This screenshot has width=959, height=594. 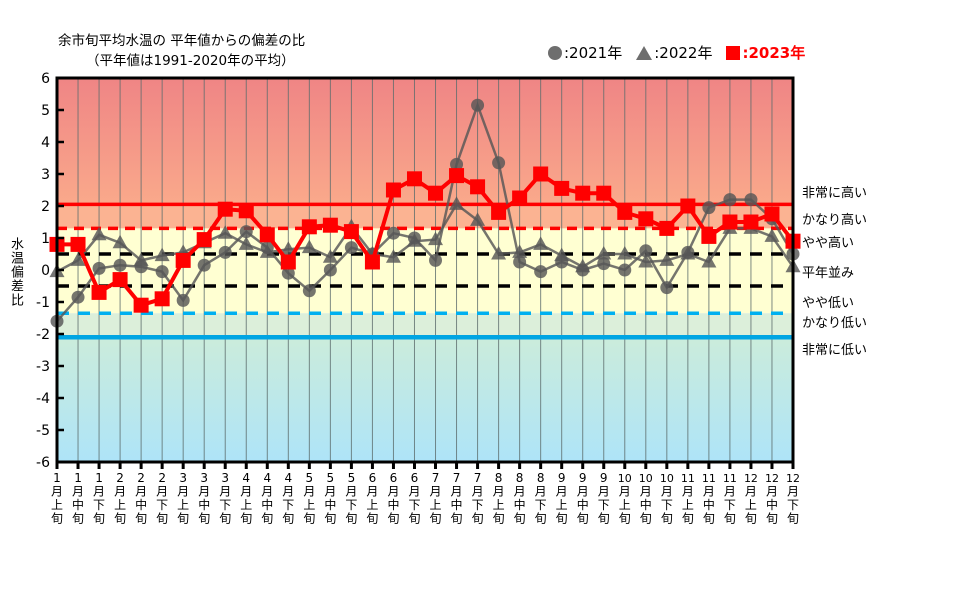 What do you see at coordinates (828, 243) in the screenshot?
I see `level-label-slightly-high: やや高い` at bounding box center [828, 243].